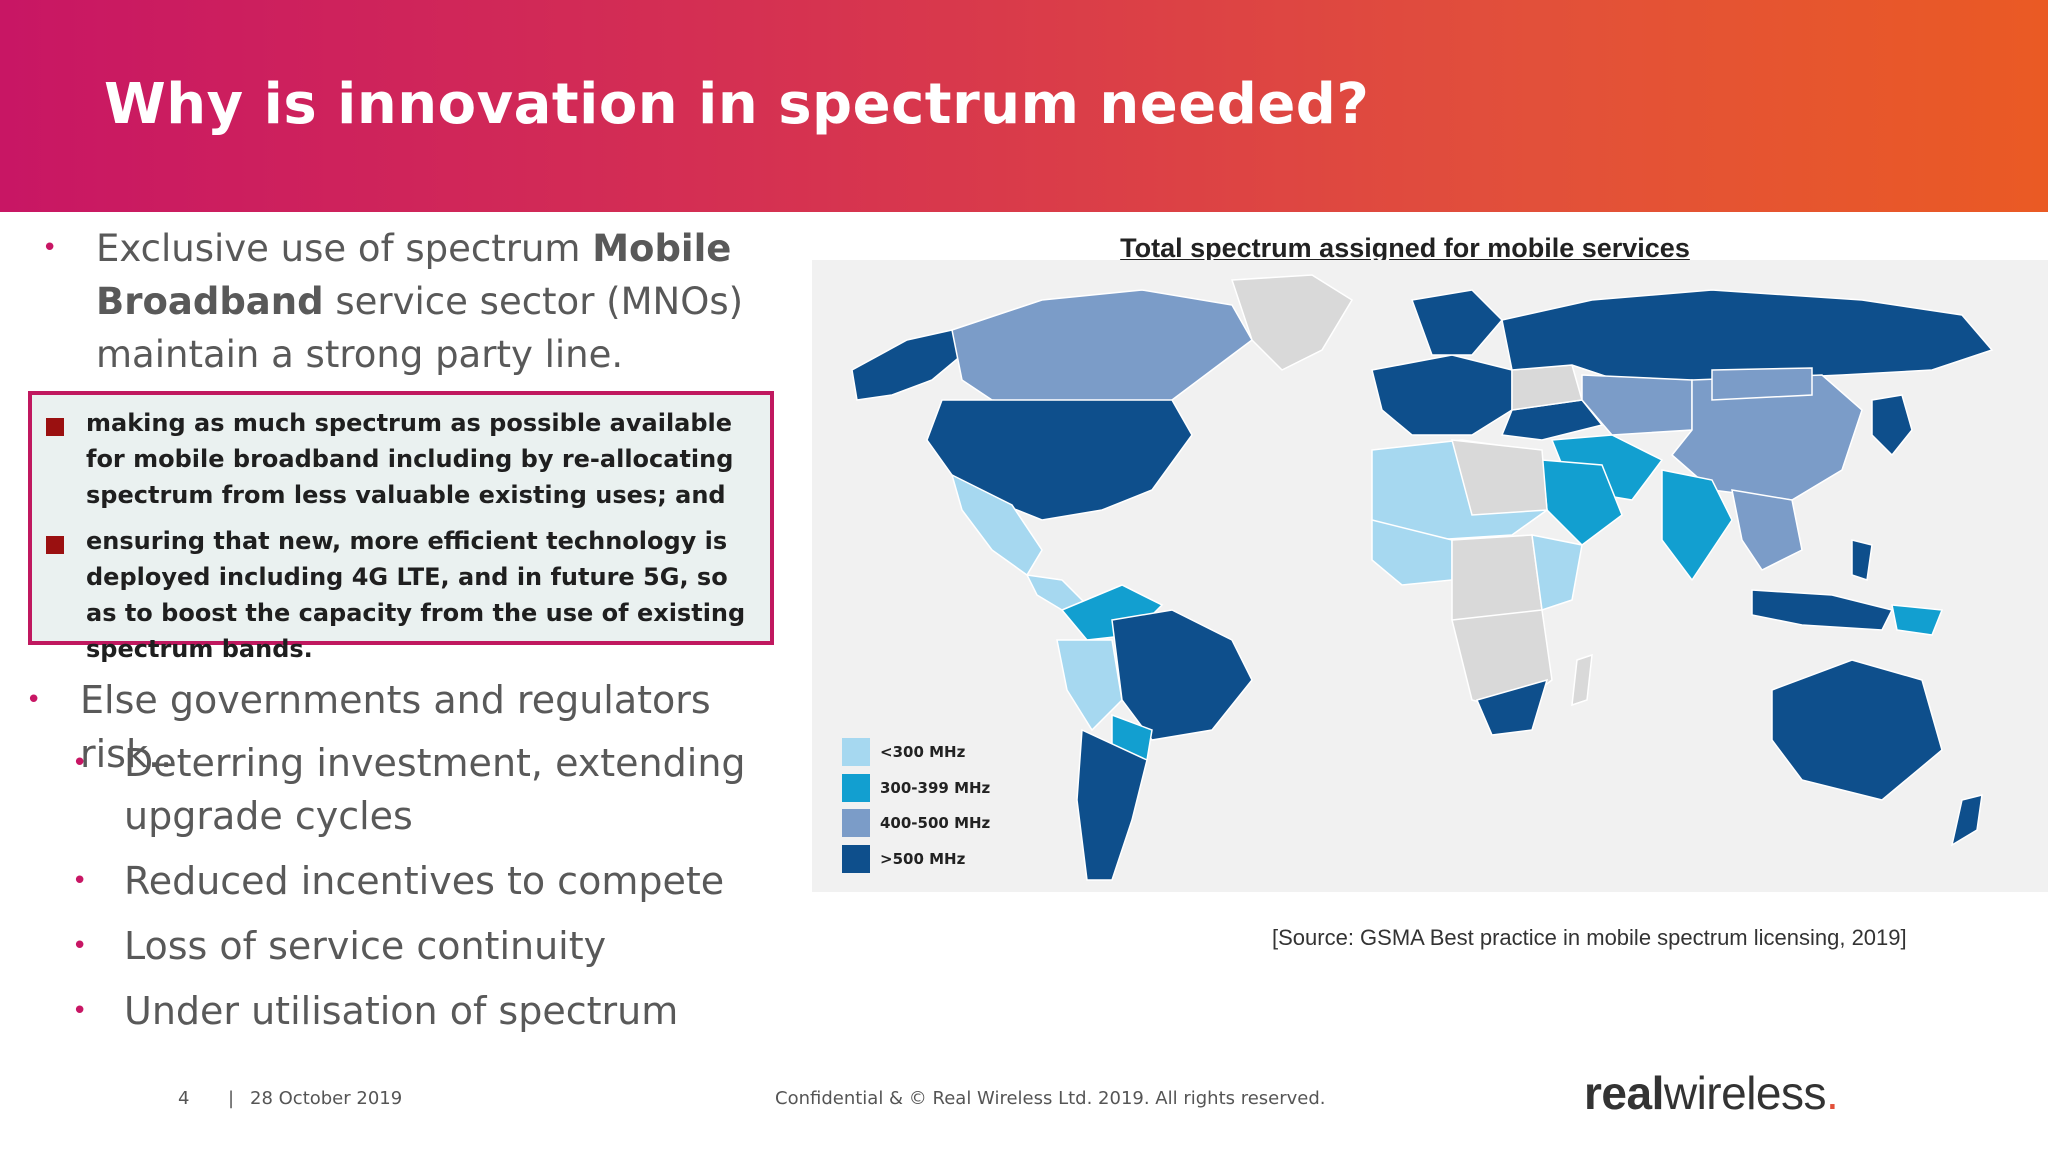  Describe the element at coordinates (1102, 350) in the screenshot. I see `map-region-canada` at that location.